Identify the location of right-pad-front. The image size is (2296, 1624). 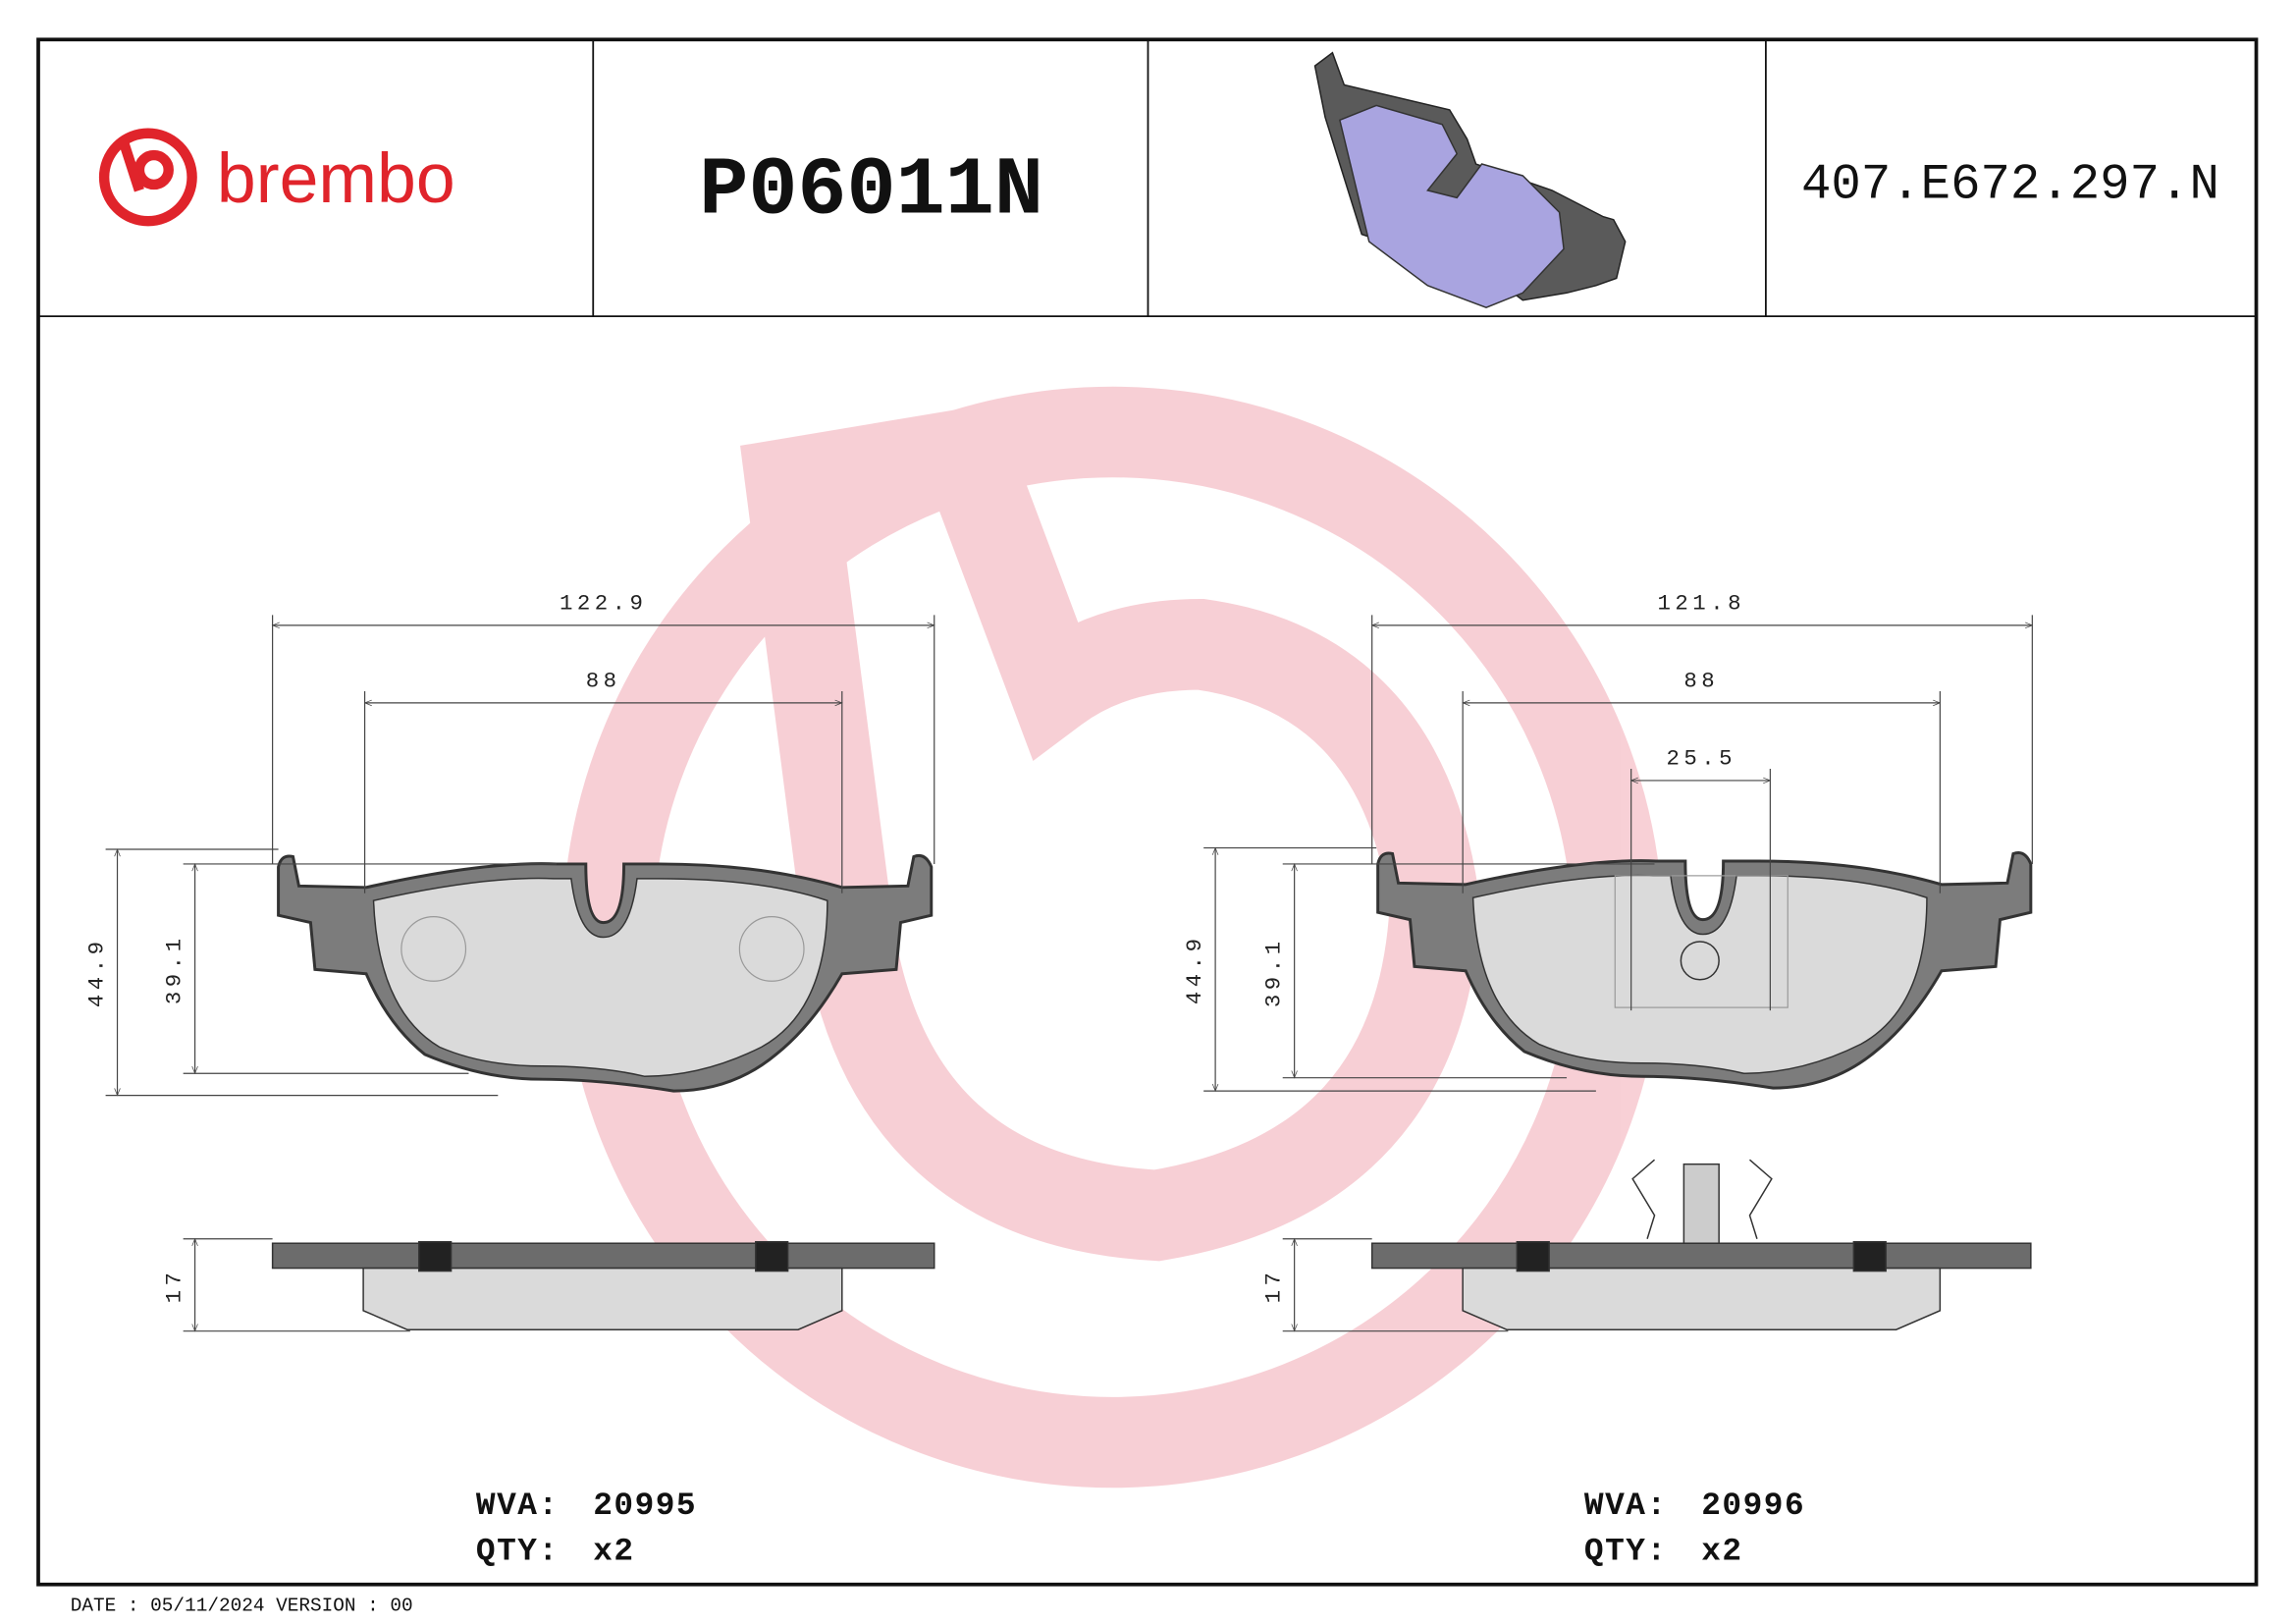
(1704, 970).